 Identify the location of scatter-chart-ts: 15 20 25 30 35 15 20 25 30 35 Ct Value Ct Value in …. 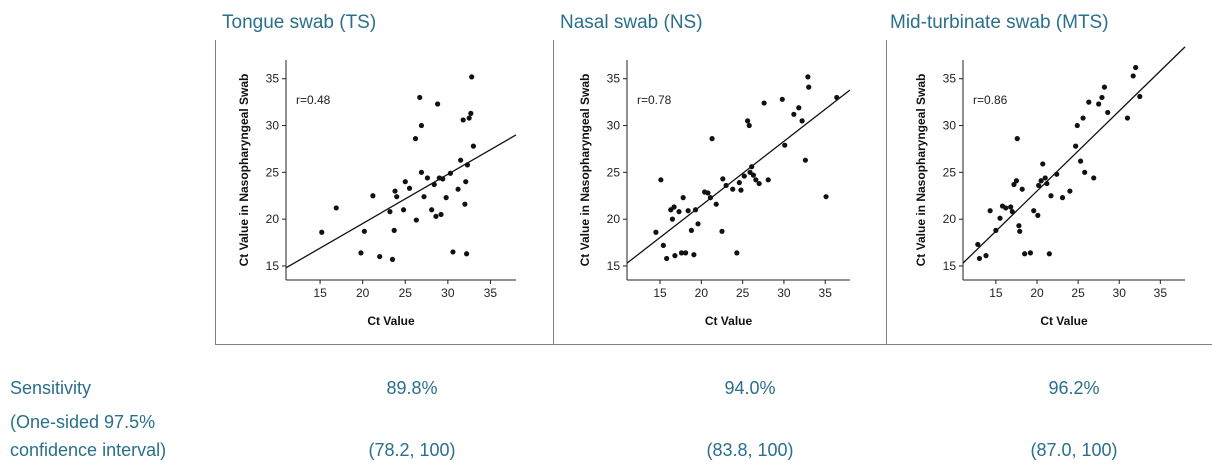
(377, 194).